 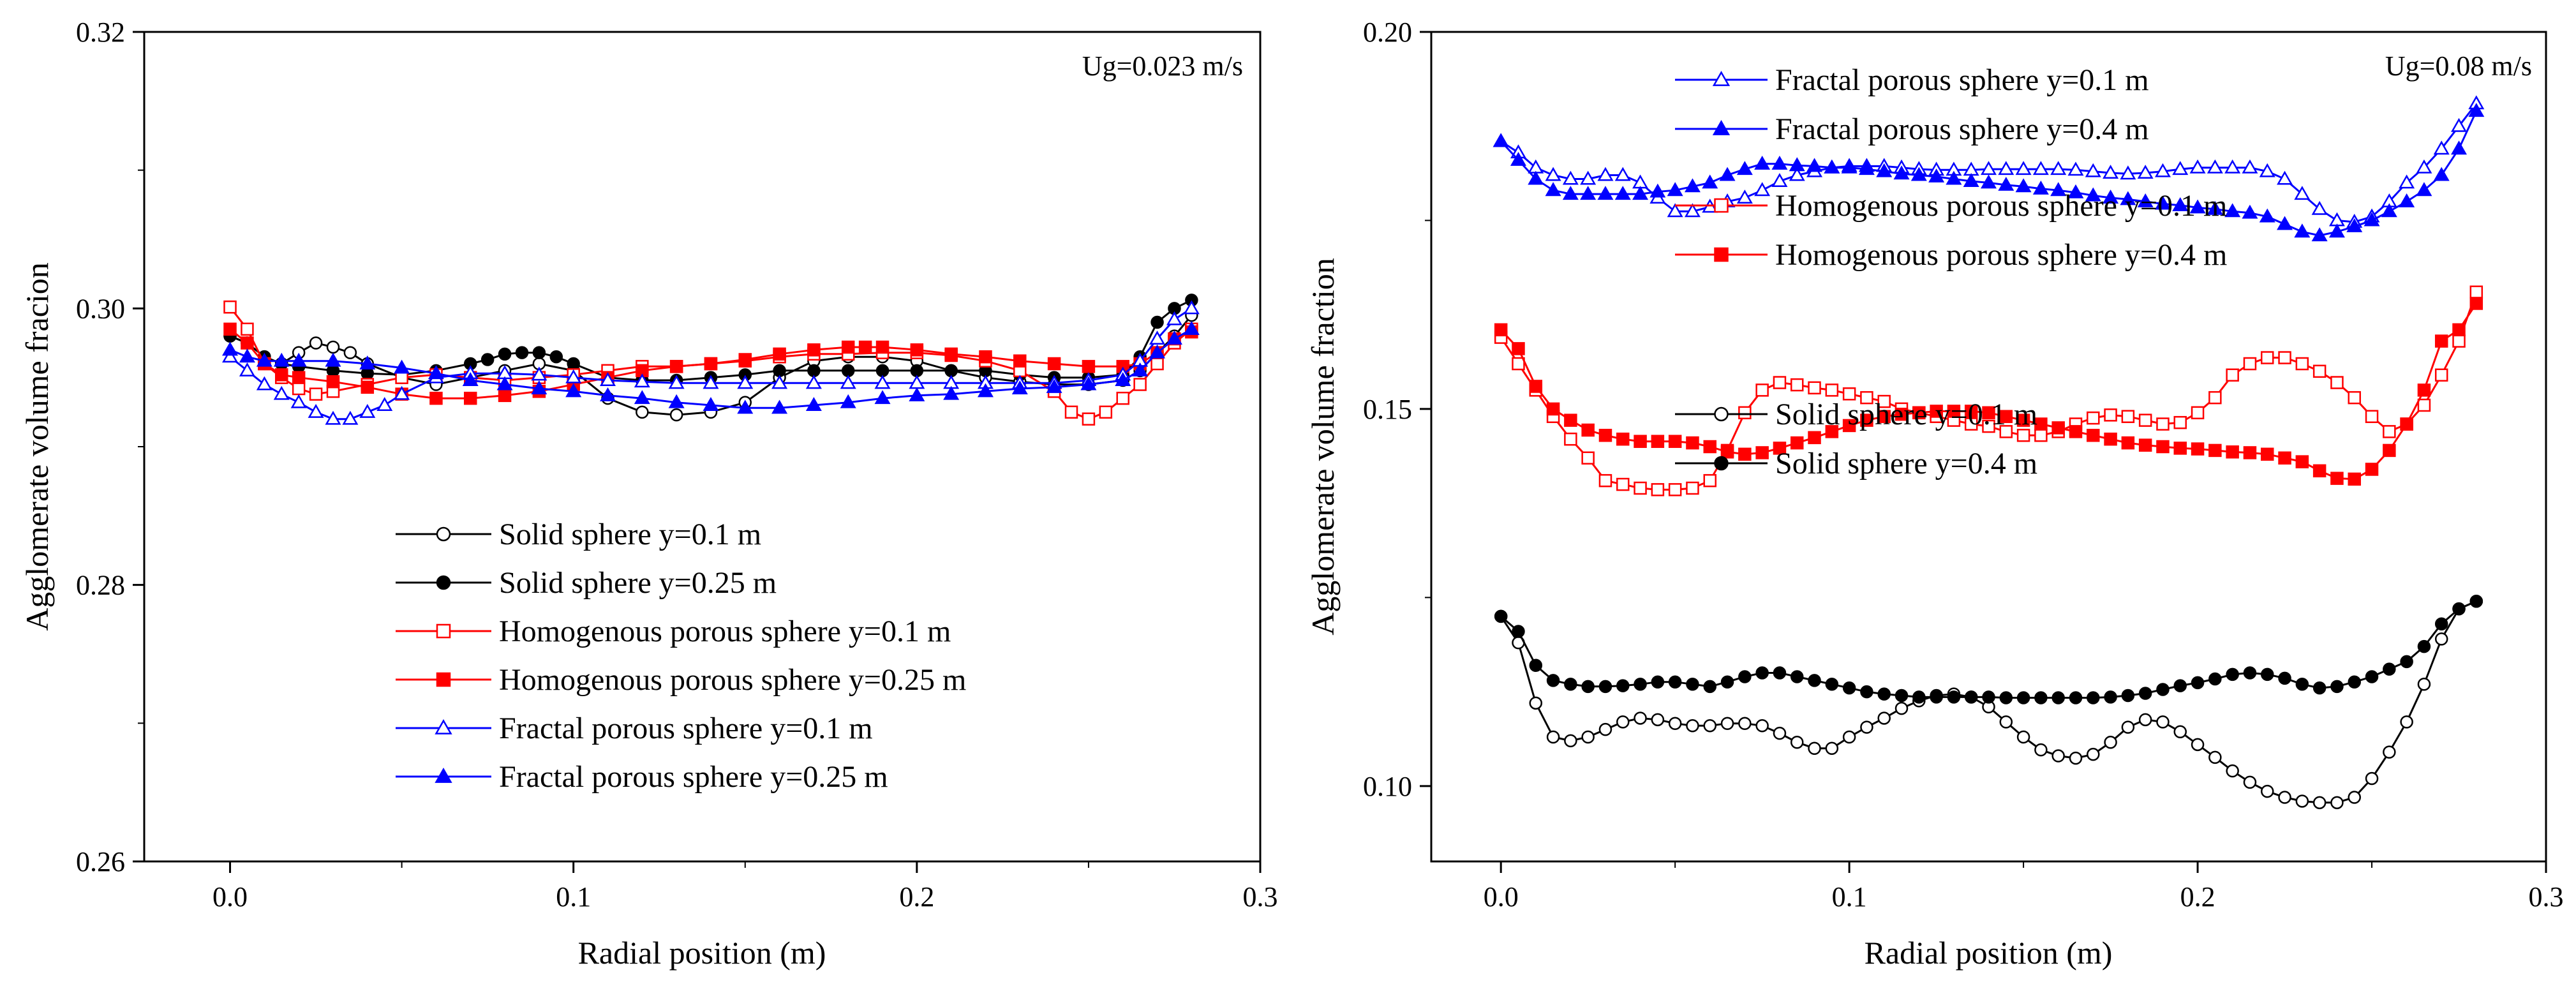 I want to click on legend-item: Solid sphere y=0.1 m, so click(x=578, y=534).